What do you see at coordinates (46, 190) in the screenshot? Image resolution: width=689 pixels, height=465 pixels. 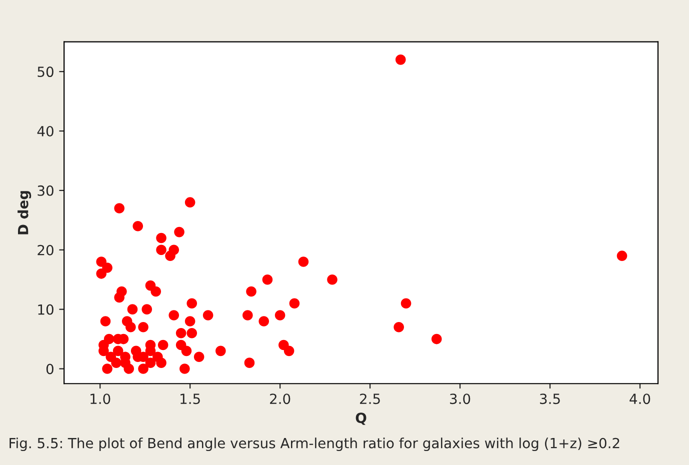 I see `y-tick-label: 30` at bounding box center [46, 190].